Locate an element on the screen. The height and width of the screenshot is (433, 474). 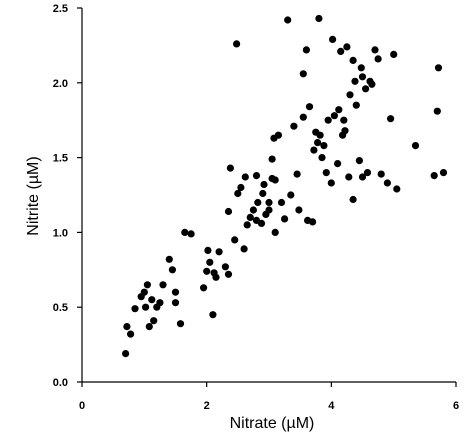
y-tick-label: 1.5 is located at coordinates (60, 159).